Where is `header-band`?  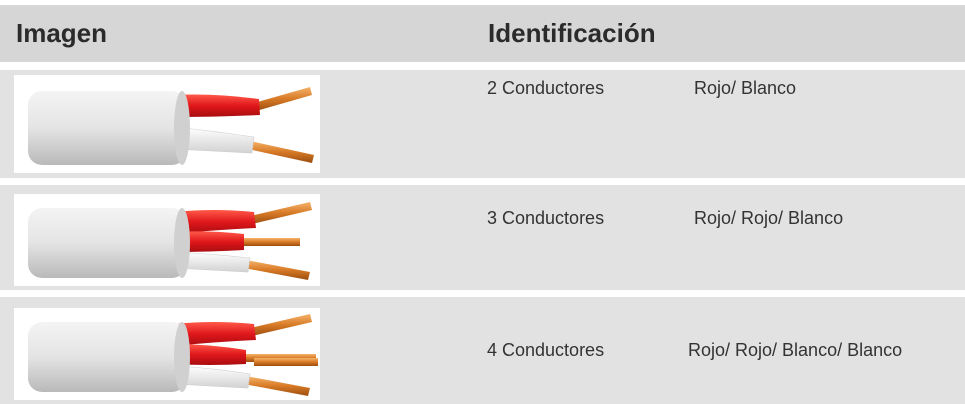 header-band is located at coordinates (482, 33).